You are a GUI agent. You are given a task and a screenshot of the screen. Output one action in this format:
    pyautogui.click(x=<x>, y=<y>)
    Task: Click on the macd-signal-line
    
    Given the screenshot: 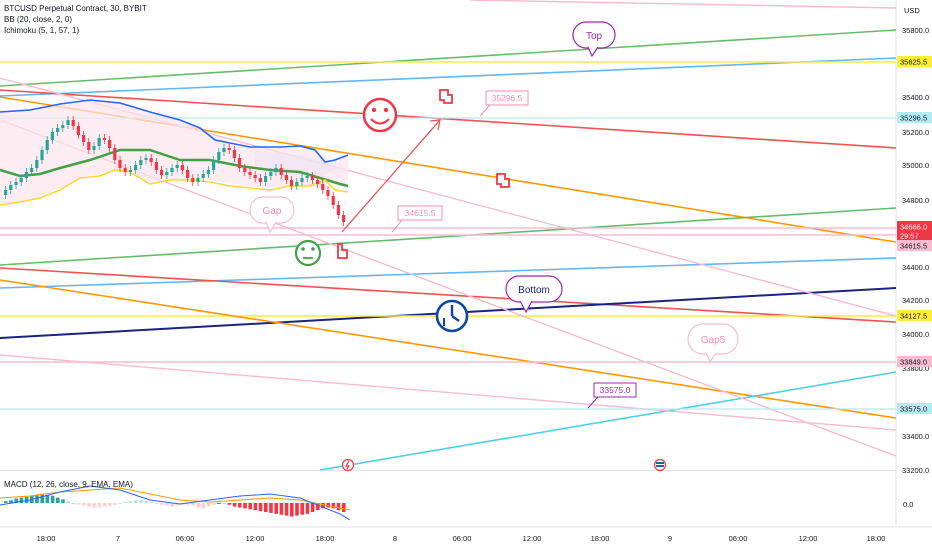 What is the action you would take?
    pyautogui.click(x=175, y=499)
    